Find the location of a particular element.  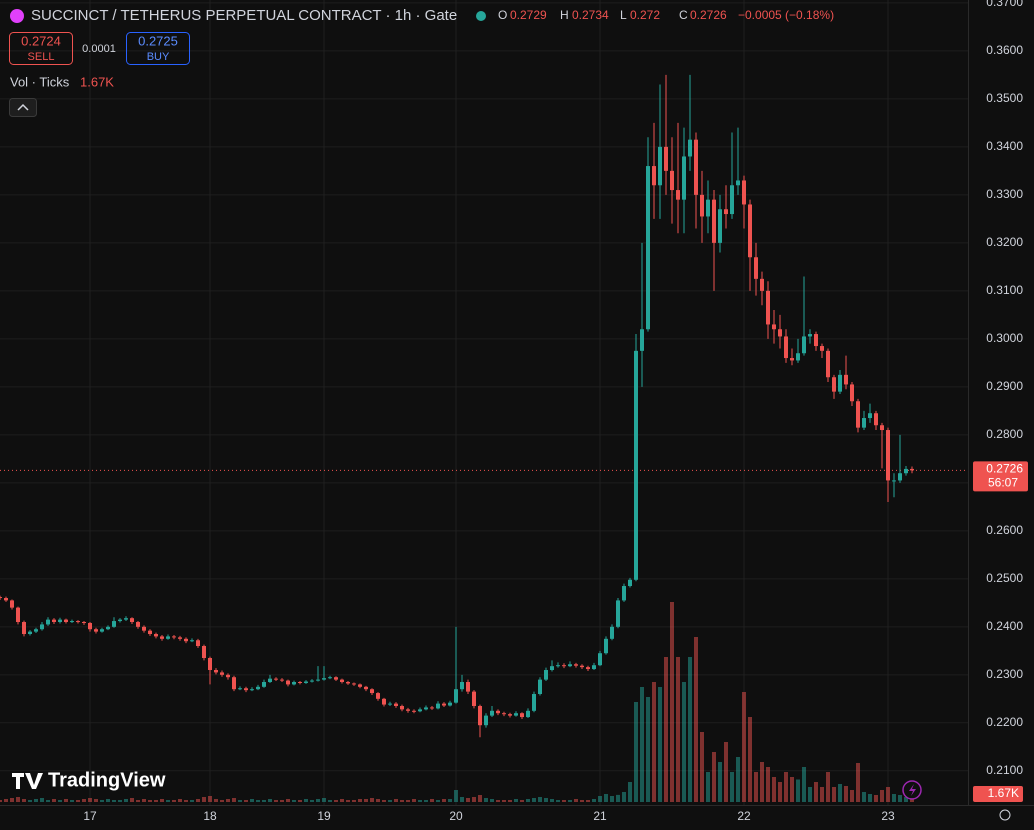

buy-button is located at coordinates (158, 48).